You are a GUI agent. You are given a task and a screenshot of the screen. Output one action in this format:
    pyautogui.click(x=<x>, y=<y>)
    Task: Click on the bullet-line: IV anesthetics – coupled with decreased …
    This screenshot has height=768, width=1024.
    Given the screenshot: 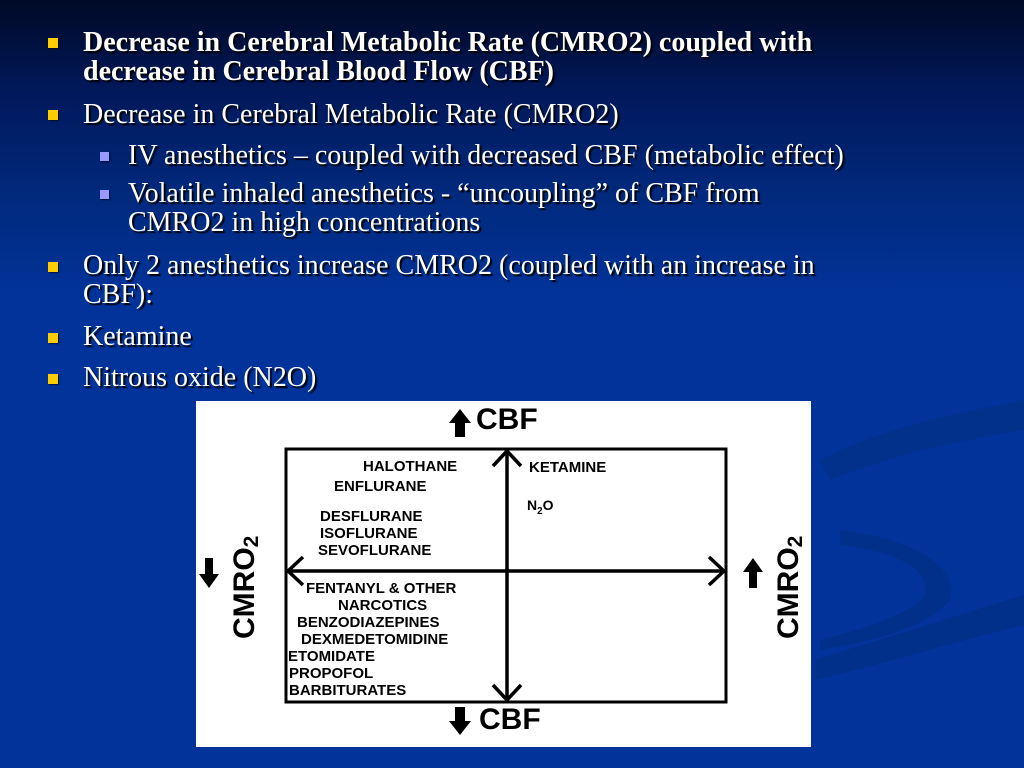 What is the action you would take?
    pyautogui.click(x=486, y=155)
    